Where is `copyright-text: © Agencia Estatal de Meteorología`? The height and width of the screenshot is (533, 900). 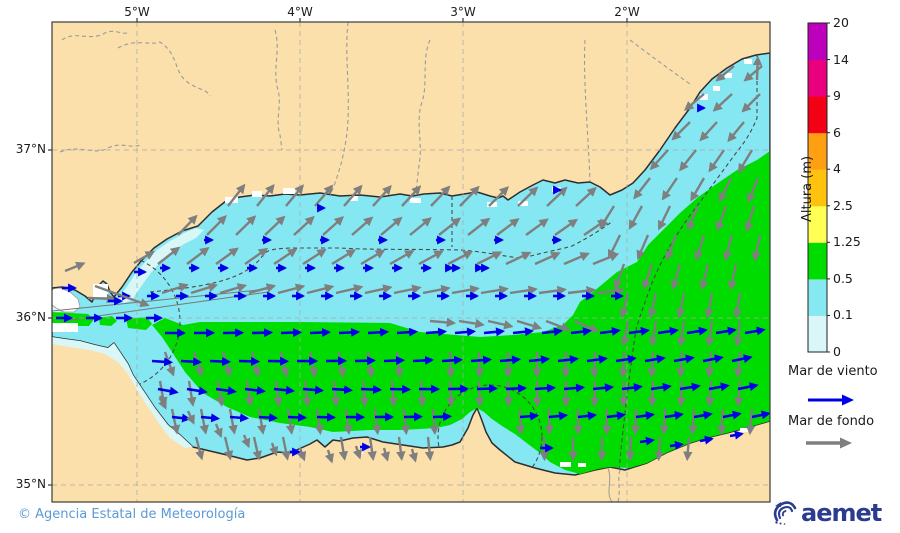
copyright-text: © Agencia Estatal de Meteorología is located at coordinates (132, 514).